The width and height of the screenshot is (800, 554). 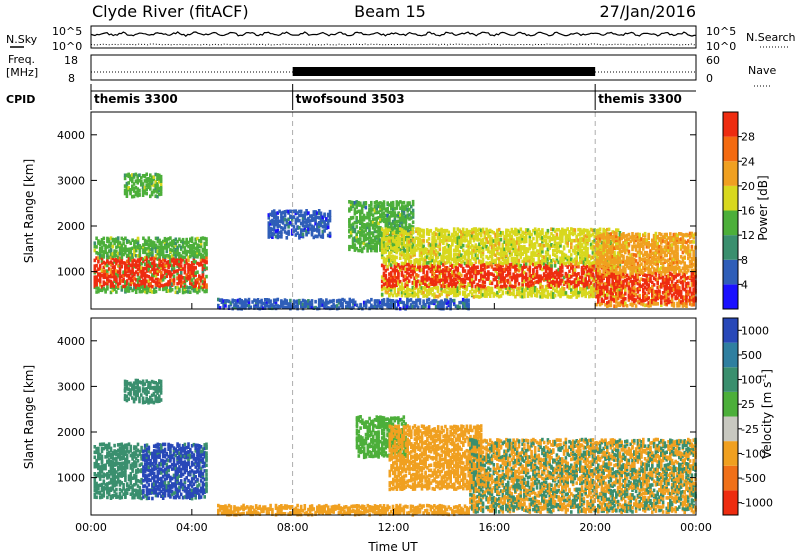 What do you see at coordinates (170, 11) in the screenshot?
I see `site-title: Clyde River (fitACF)` at bounding box center [170, 11].